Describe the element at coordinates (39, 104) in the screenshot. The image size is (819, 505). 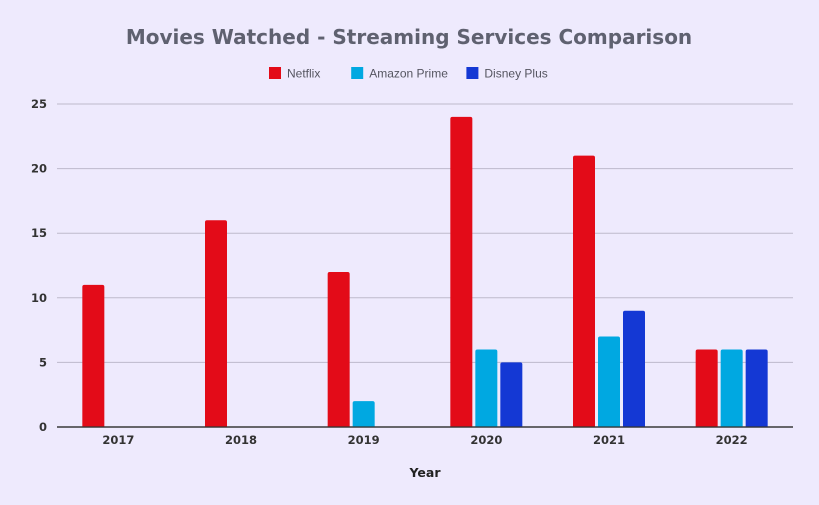
I see `y-tick-label: 25` at that location.